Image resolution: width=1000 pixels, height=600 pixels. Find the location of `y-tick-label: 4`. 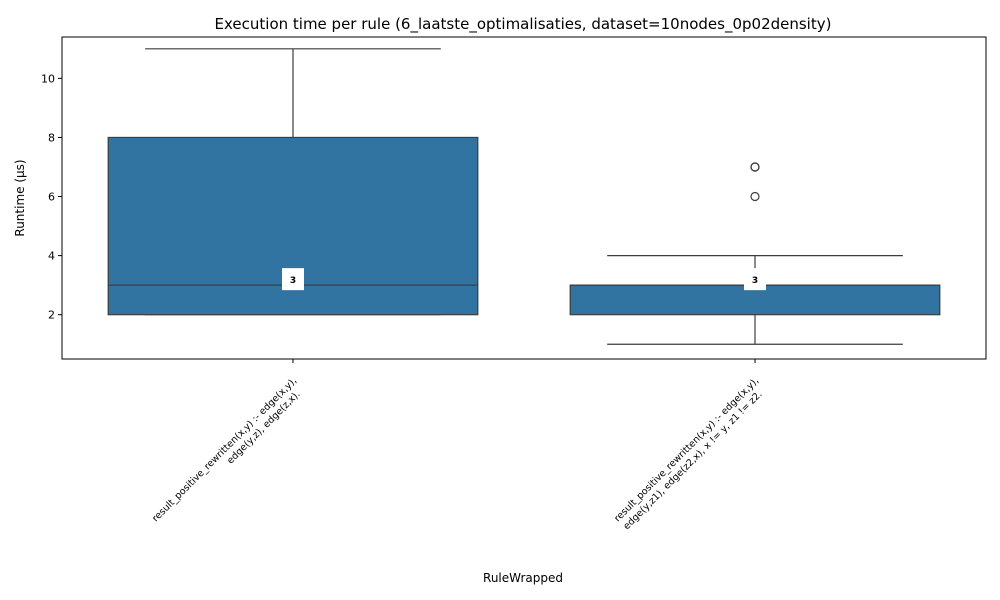

y-tick-label: 4 is located at coordinates (51, 256).